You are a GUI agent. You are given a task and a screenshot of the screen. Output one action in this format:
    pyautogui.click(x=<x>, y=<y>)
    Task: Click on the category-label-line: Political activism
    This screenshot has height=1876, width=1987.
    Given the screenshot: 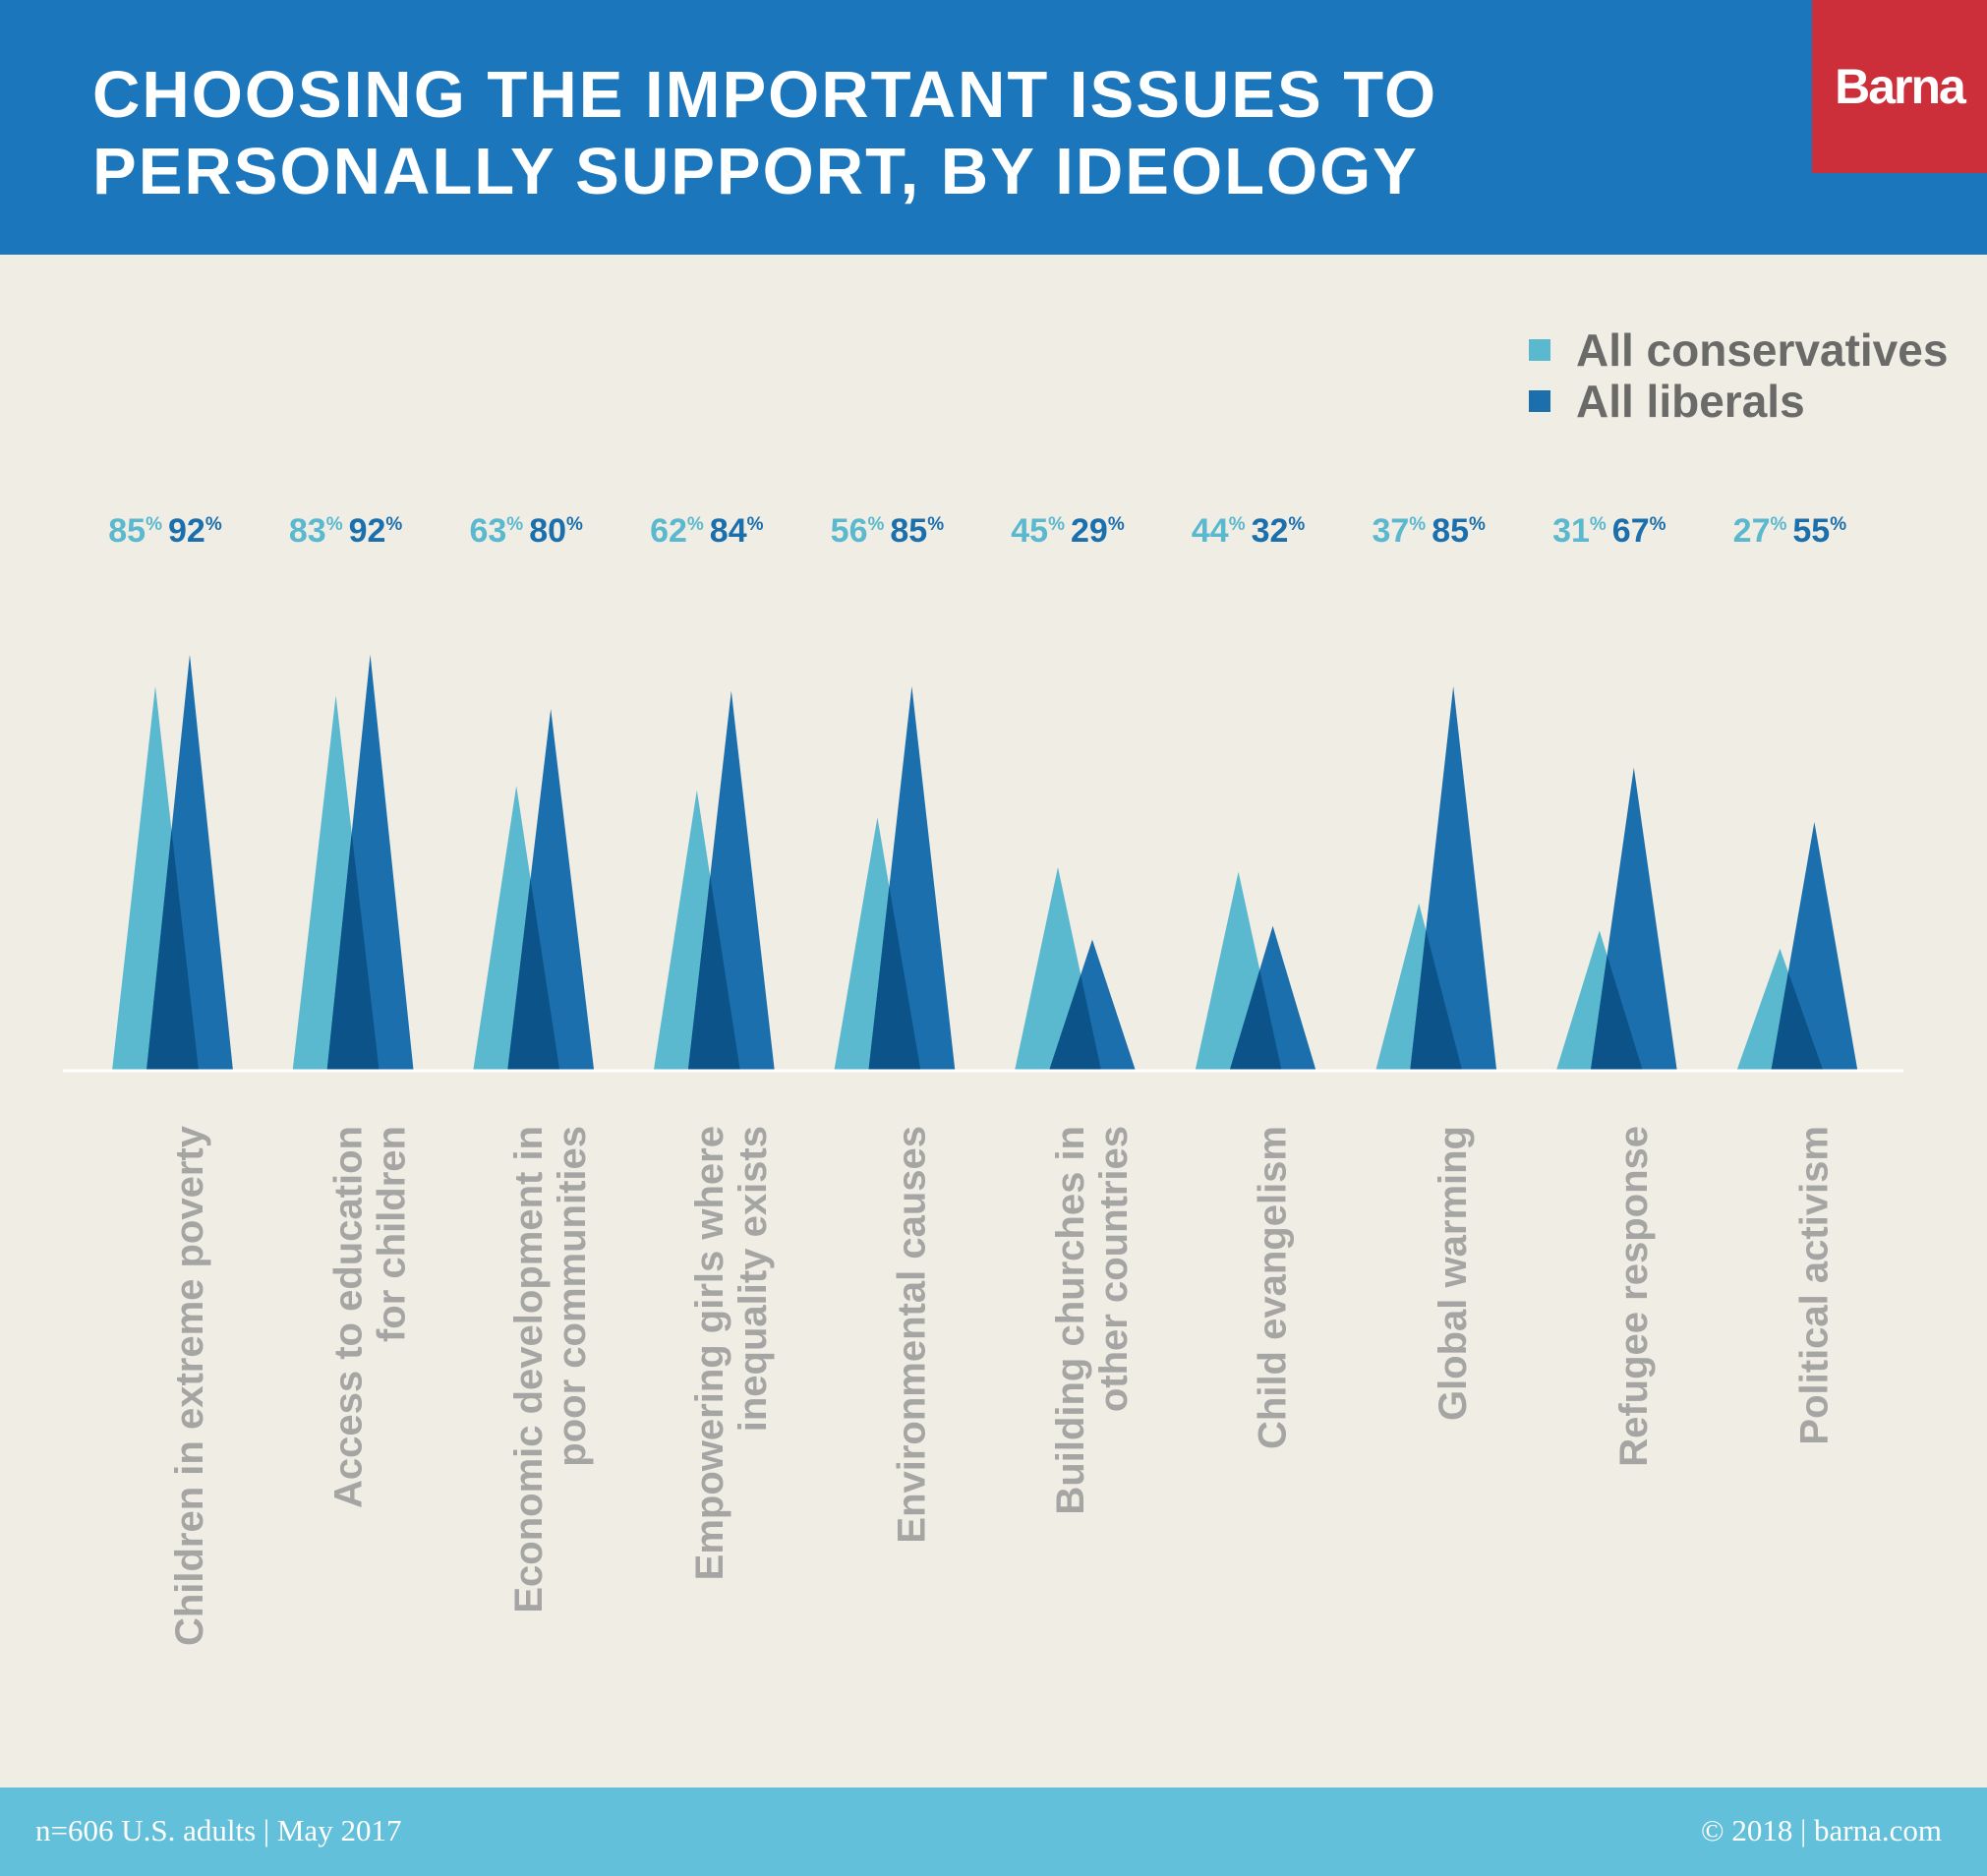 What is the action you would take?
    pyautogui.click(x=1814, y=1286)
    